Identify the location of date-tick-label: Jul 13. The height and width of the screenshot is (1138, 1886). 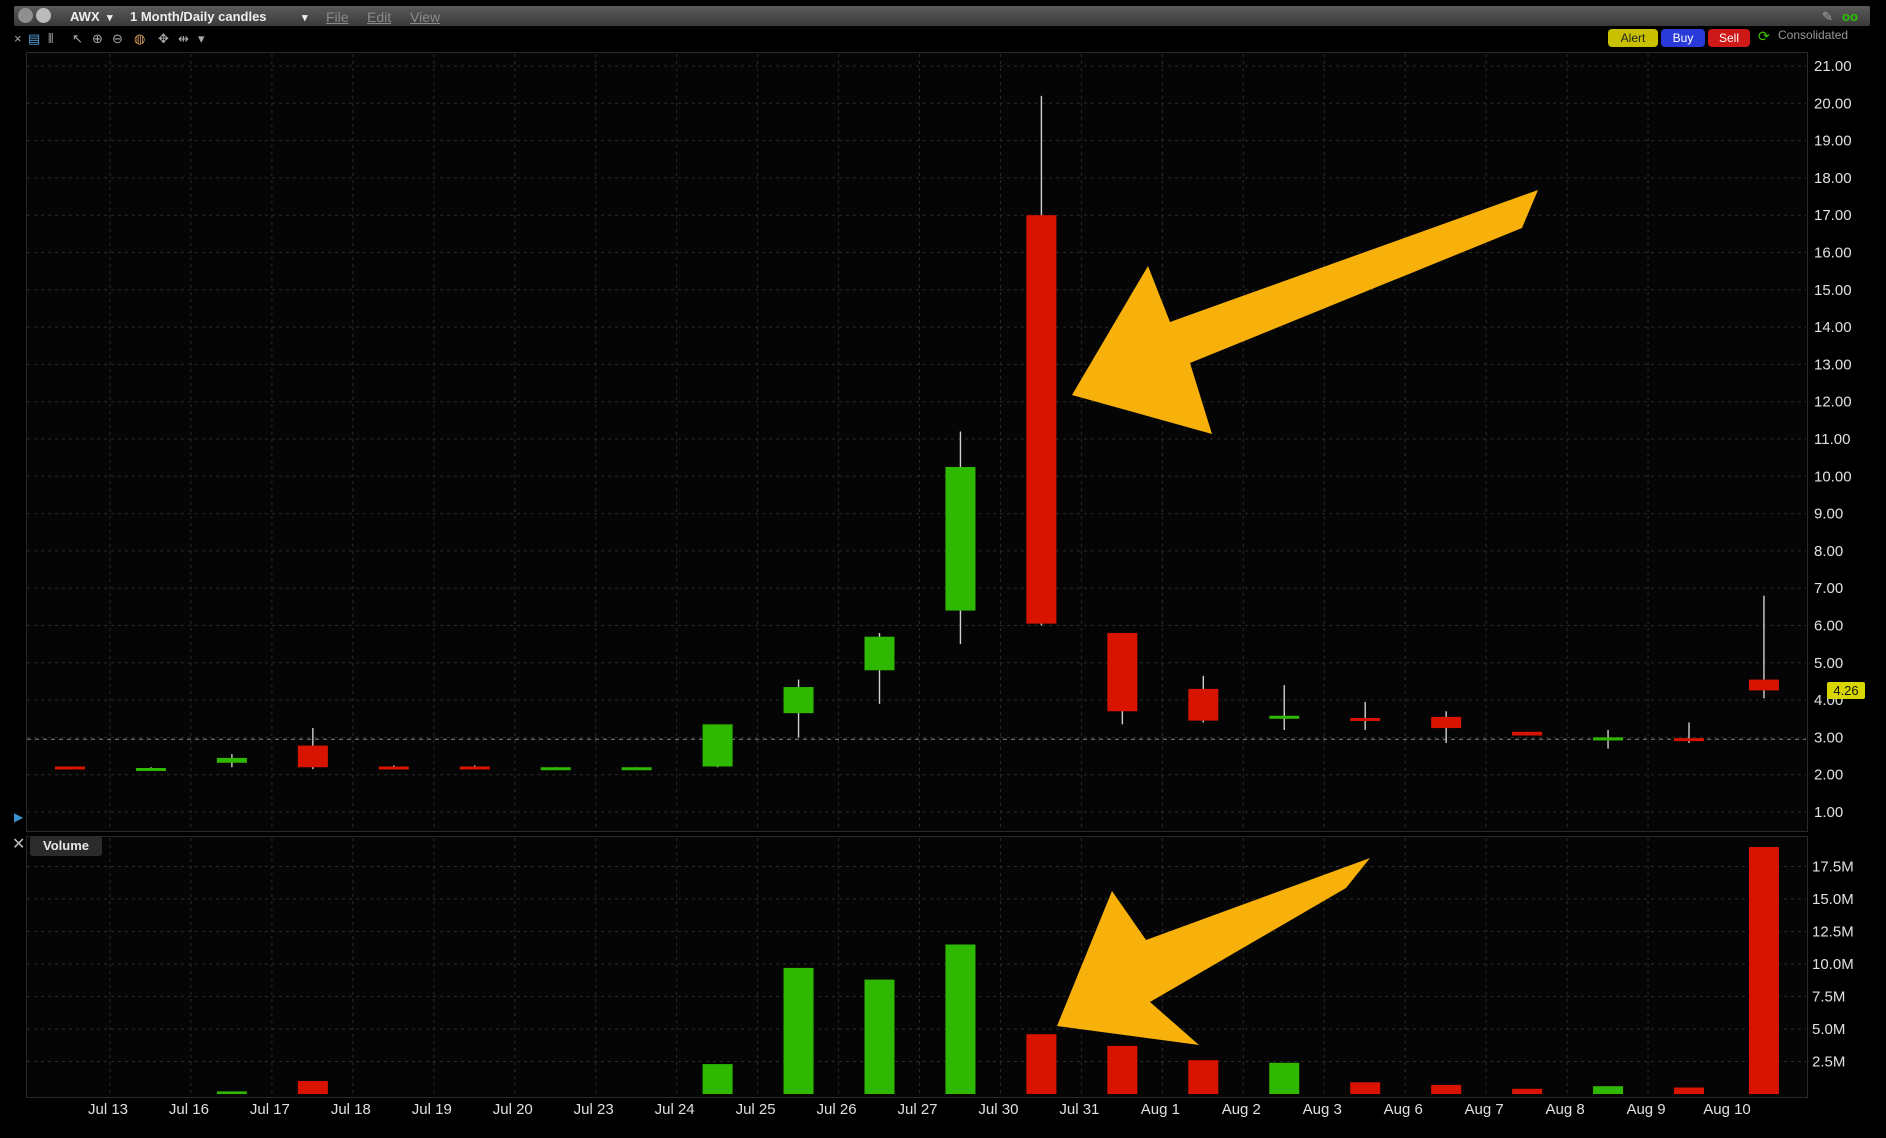
(108, 1109).